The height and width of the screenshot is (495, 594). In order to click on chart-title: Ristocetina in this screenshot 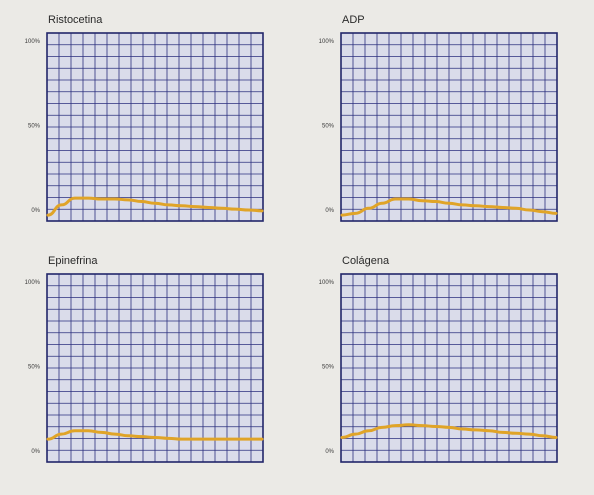, I will do `click(75, 20)`.